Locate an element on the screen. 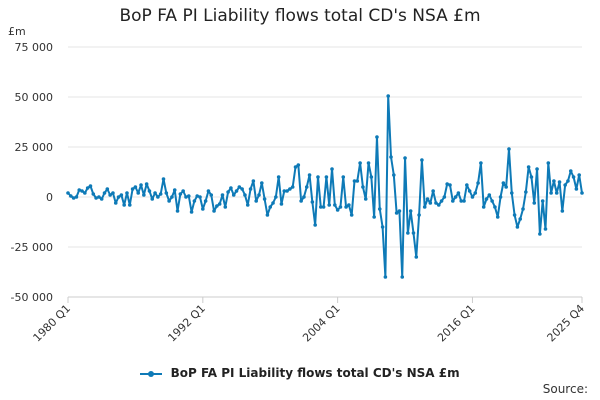  y-tick-label: 0 is located at coordinates (49, 197).